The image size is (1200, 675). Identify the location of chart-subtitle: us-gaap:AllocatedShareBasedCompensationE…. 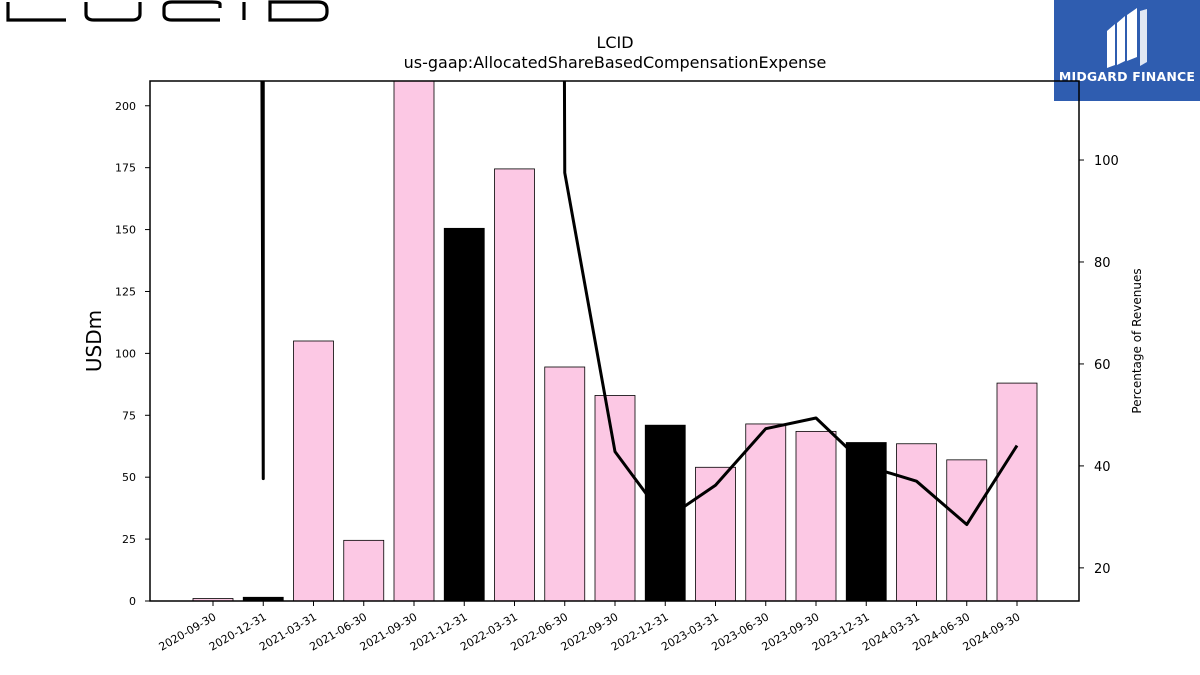
(615, 62).